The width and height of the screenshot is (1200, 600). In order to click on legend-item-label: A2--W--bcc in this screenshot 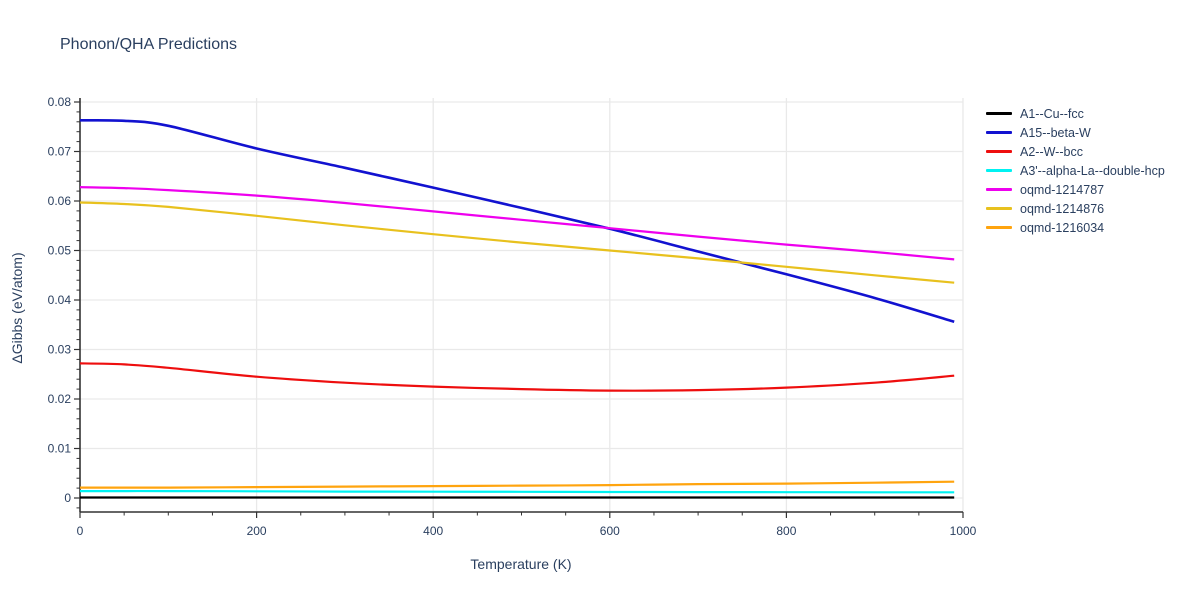, I will do `click(1051, 151)`.